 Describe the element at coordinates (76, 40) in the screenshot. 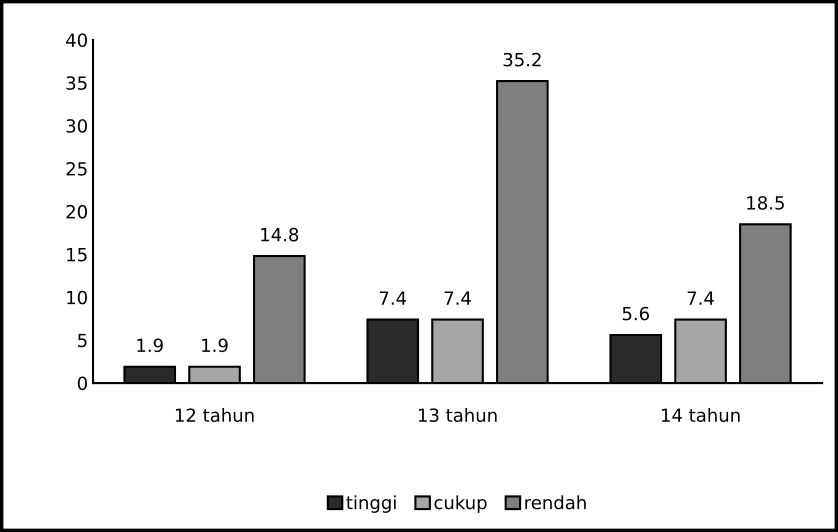

I see `y-tick-label: 40` at that location.